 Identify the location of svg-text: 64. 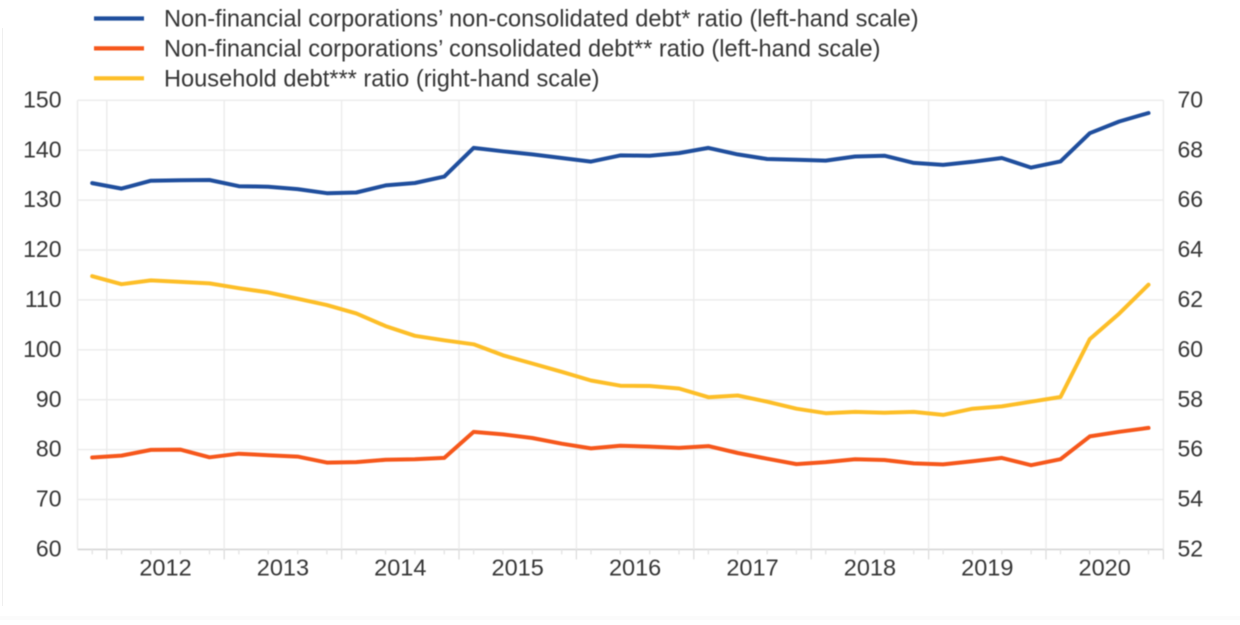
(1191, 249).